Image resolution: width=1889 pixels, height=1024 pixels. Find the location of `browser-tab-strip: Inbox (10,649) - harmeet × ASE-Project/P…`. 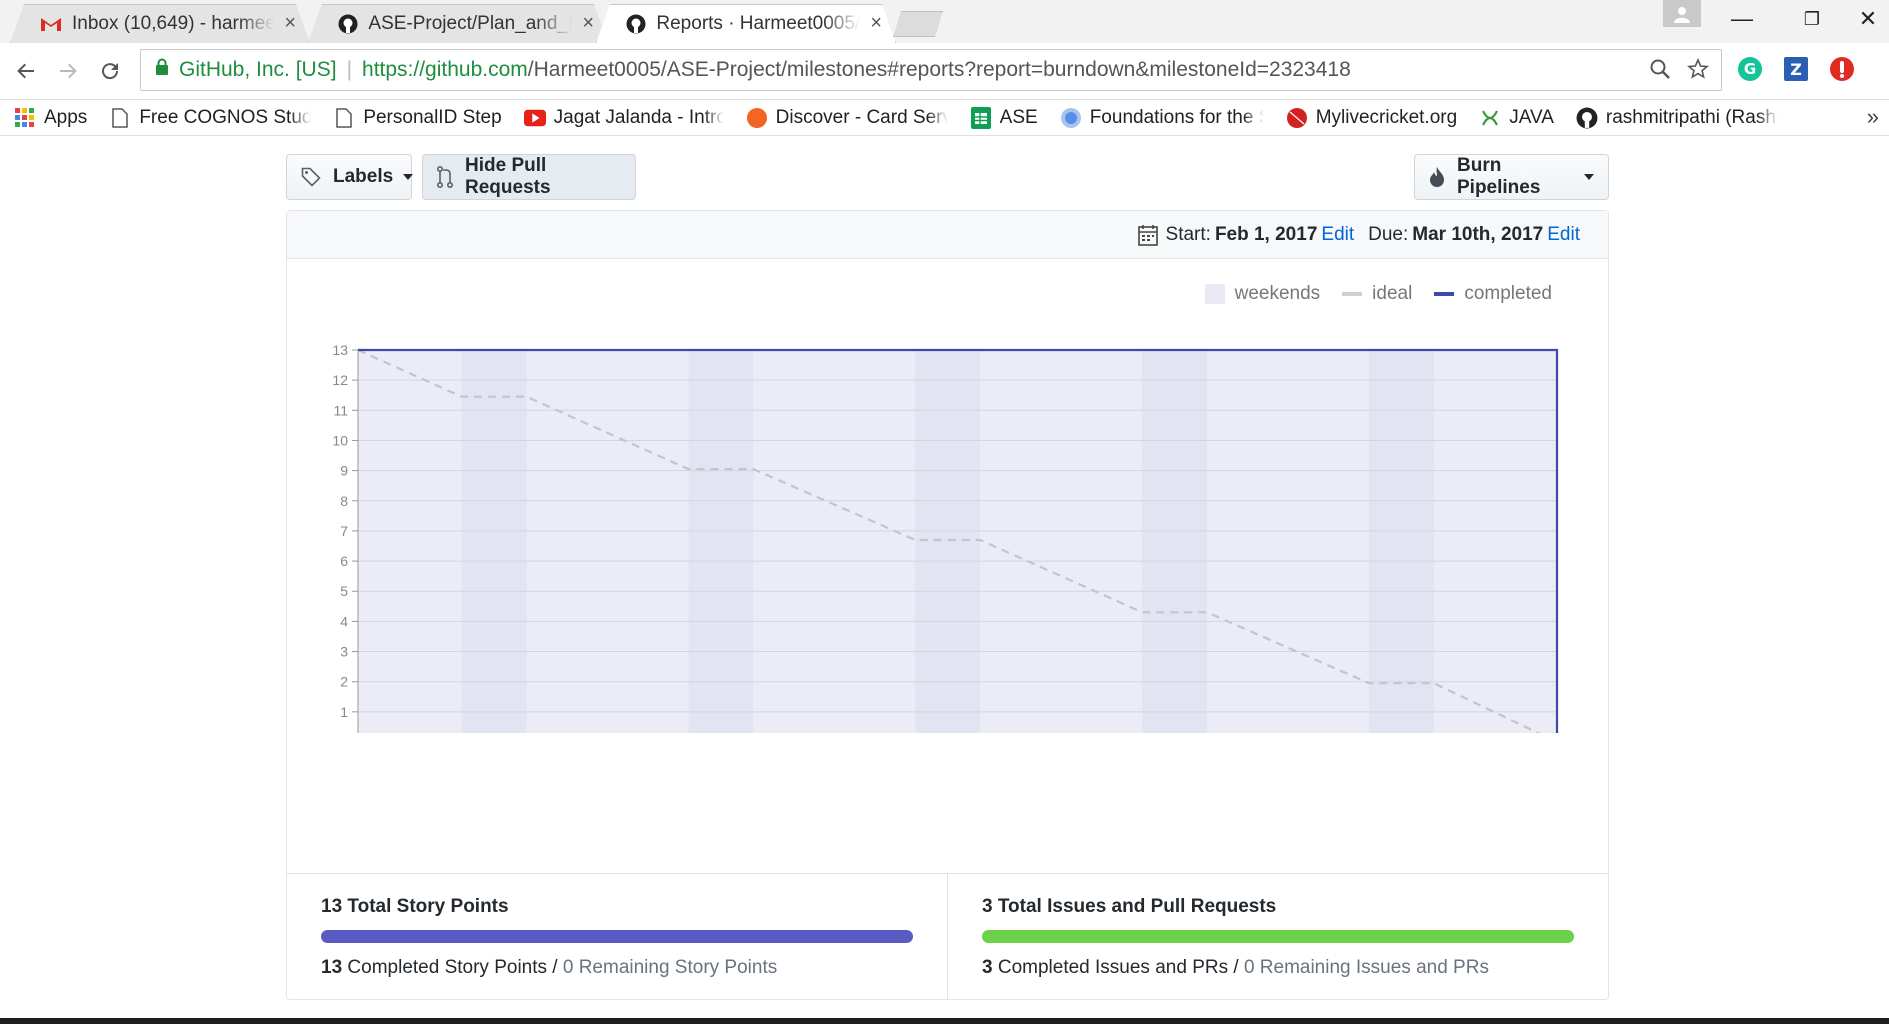

browser-tab-strip: Inbox (10,649) - harmeet × ASE-Project/P… is located at coordinates (944, 21).